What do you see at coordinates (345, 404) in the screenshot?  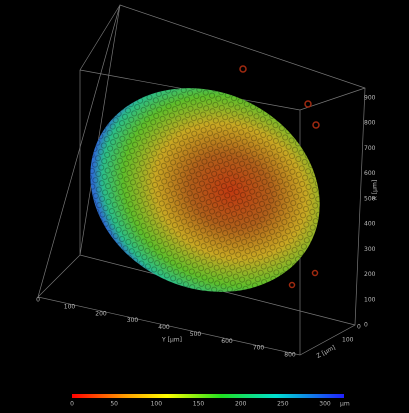 I see `colorbar-unit: µm` at bounding box center [345, 404].